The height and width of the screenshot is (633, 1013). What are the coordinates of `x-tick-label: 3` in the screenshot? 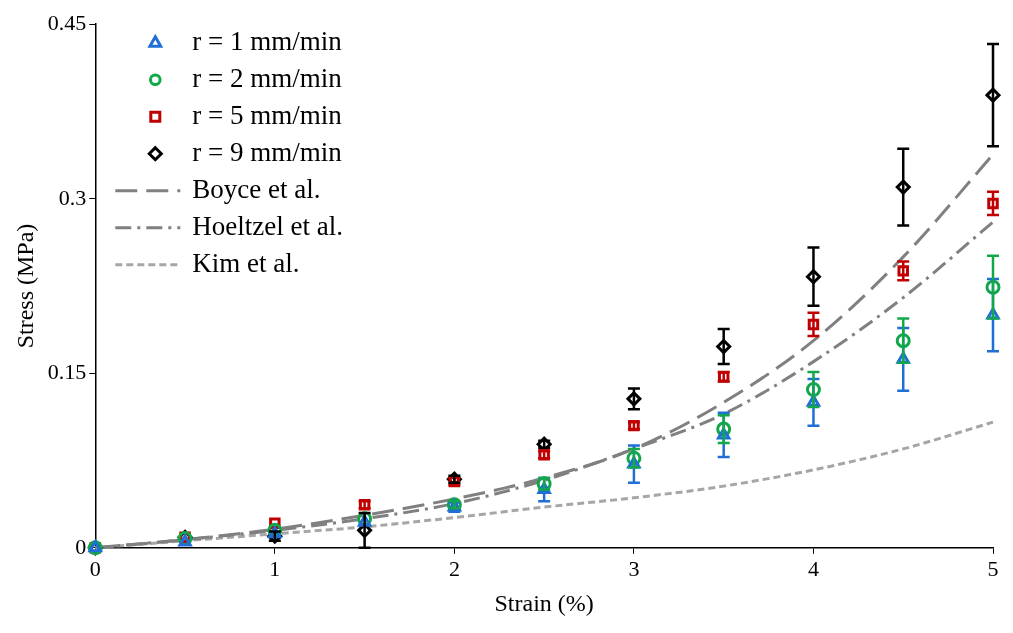 It's located at (634, 568).